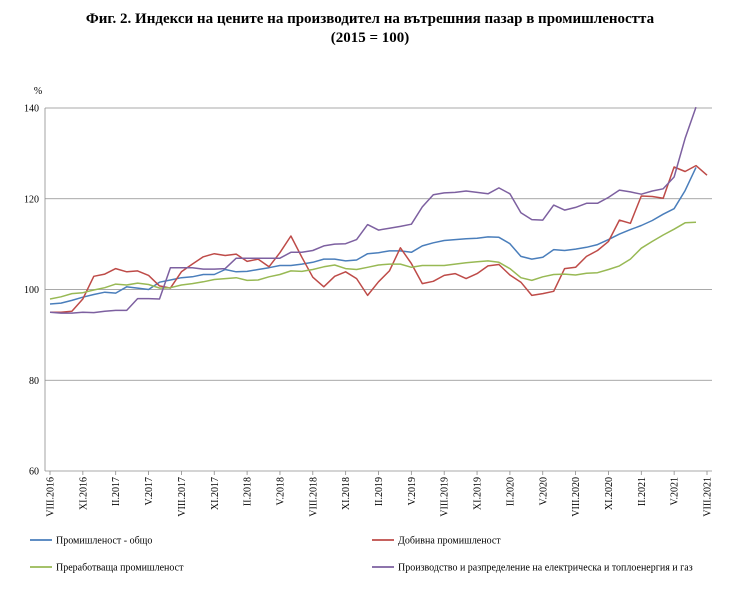  What do you see at coordinates (31, 290) in the screenshot?
I see `y-tick-label: 100` at bounding box center [31, 290].